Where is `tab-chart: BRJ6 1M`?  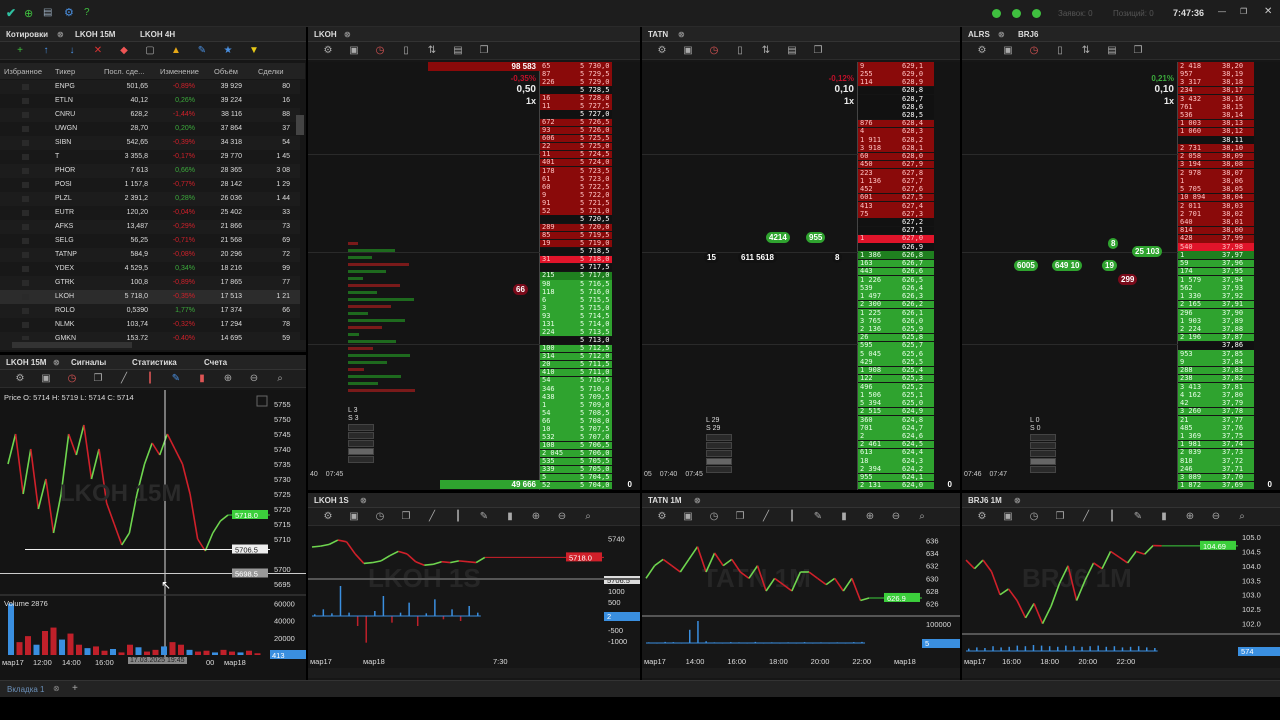 tab-chart: BRJ6 1M is located at coordinates (985, 500).